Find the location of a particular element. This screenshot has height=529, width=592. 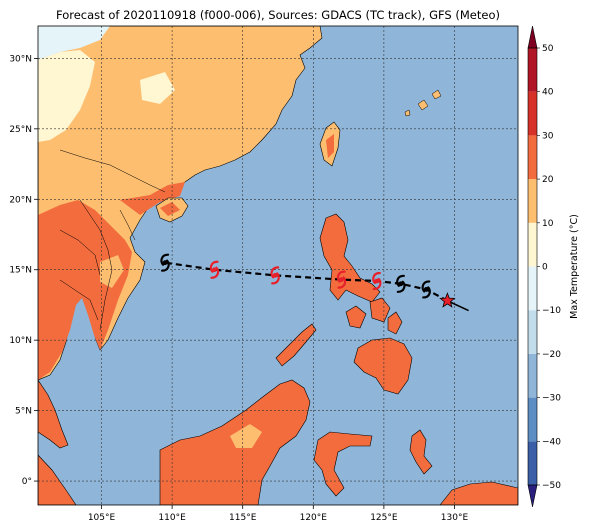

highland-mild-patch is located at coordinates (66, 96).